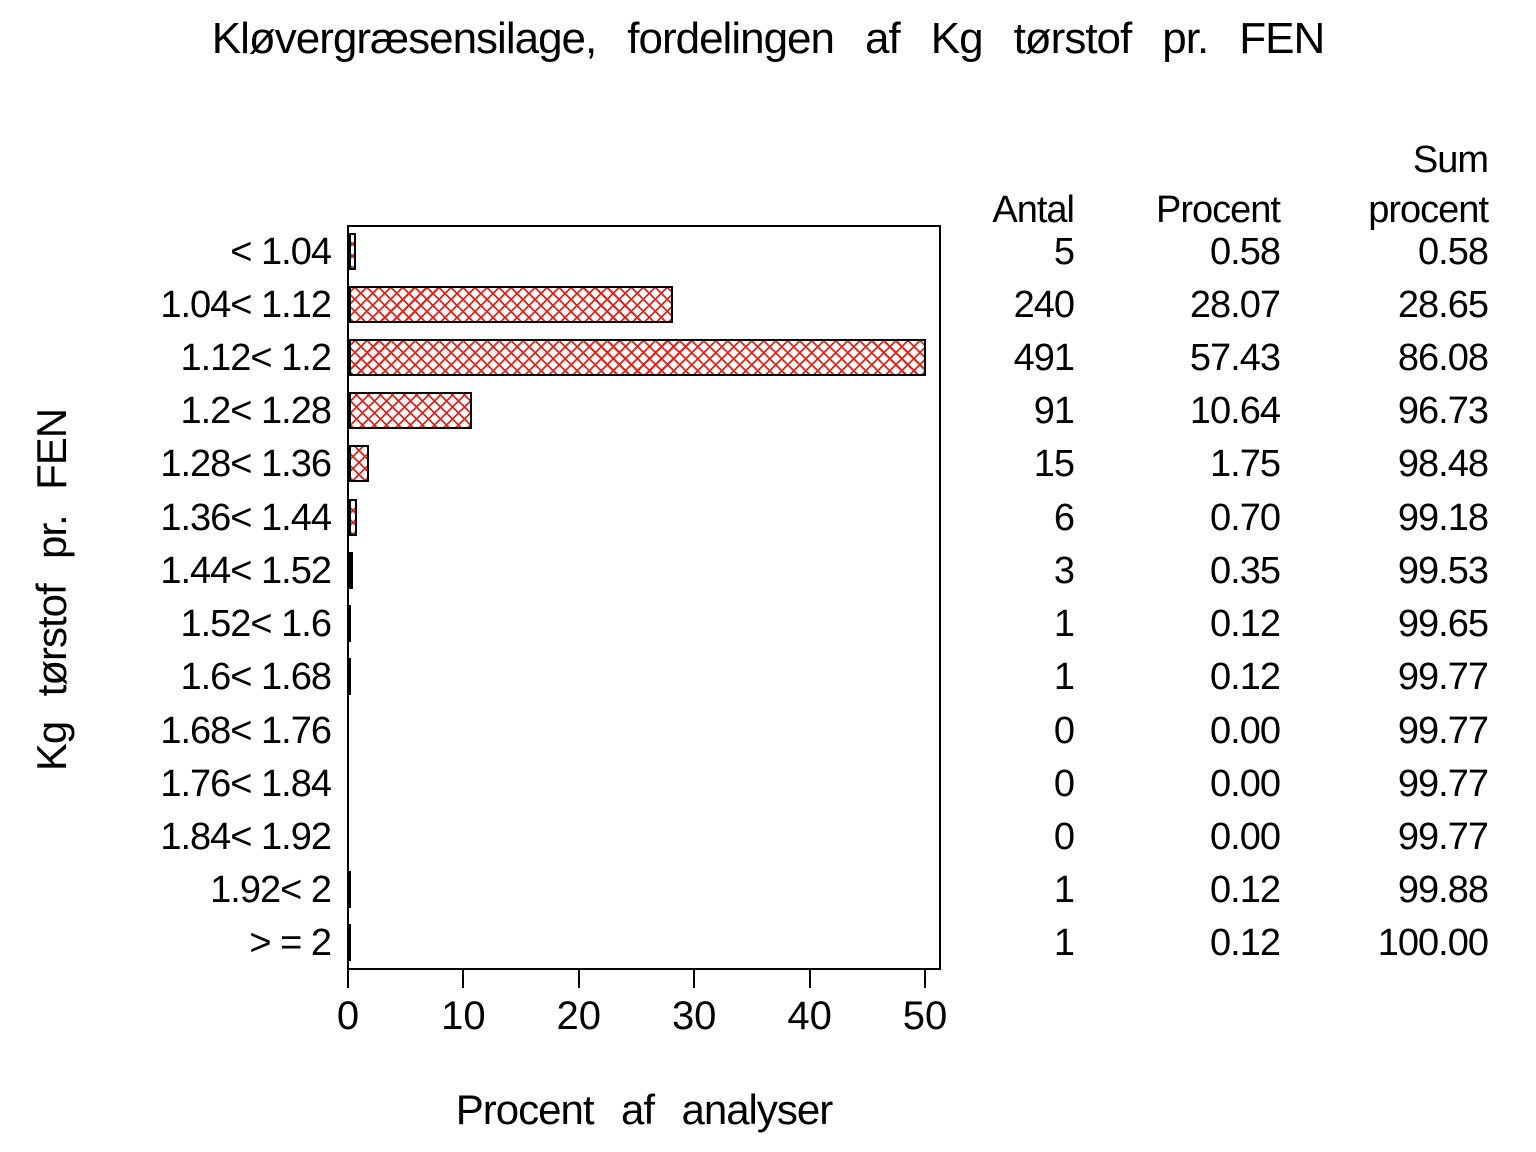 The height and width of the screenshot is (1152, 1536). Describe the element at coordinates (1044, 358) in the screenshot. I see `table-cell-antal: 491` at that location.